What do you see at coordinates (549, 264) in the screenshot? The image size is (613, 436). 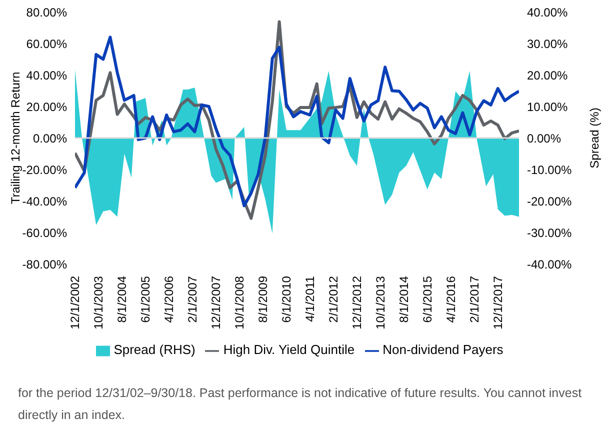 I see `y2-tick-label: -40.00%` at bounding box center [549, 264].